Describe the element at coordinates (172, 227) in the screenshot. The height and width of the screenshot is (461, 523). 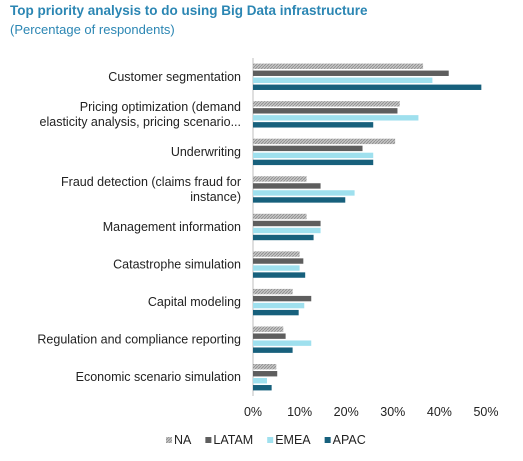
I see `category-label: Management information` at that location.